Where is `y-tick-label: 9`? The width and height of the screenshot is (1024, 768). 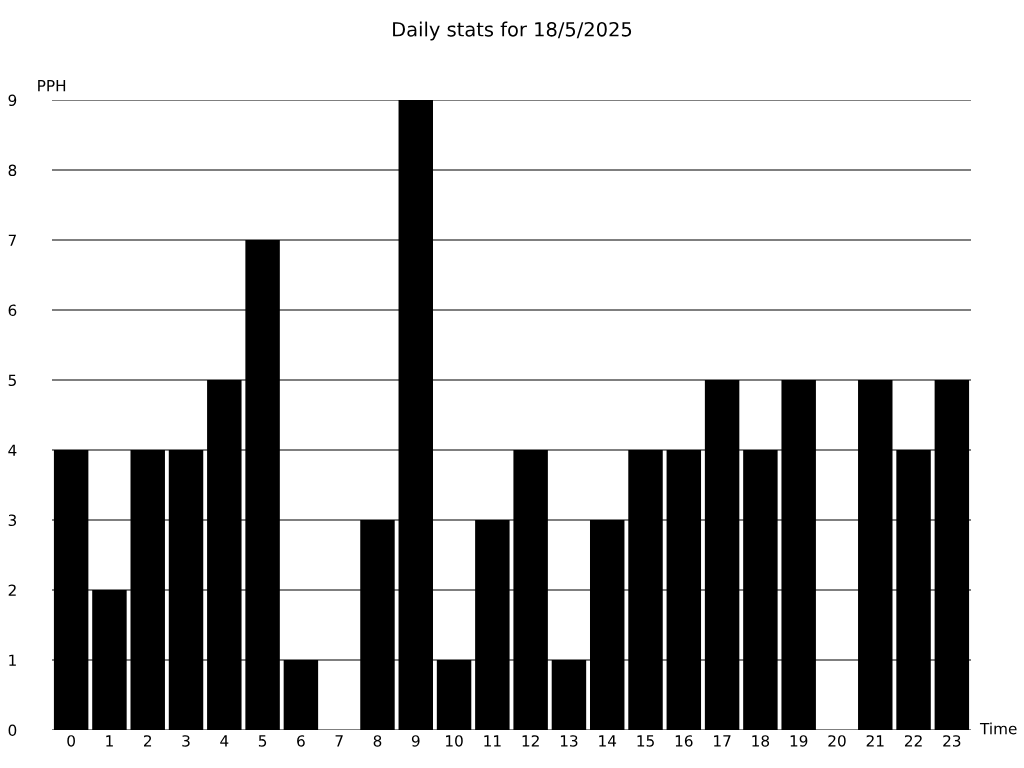
y-tick-label: 9 is located at coordinates (12, 100).